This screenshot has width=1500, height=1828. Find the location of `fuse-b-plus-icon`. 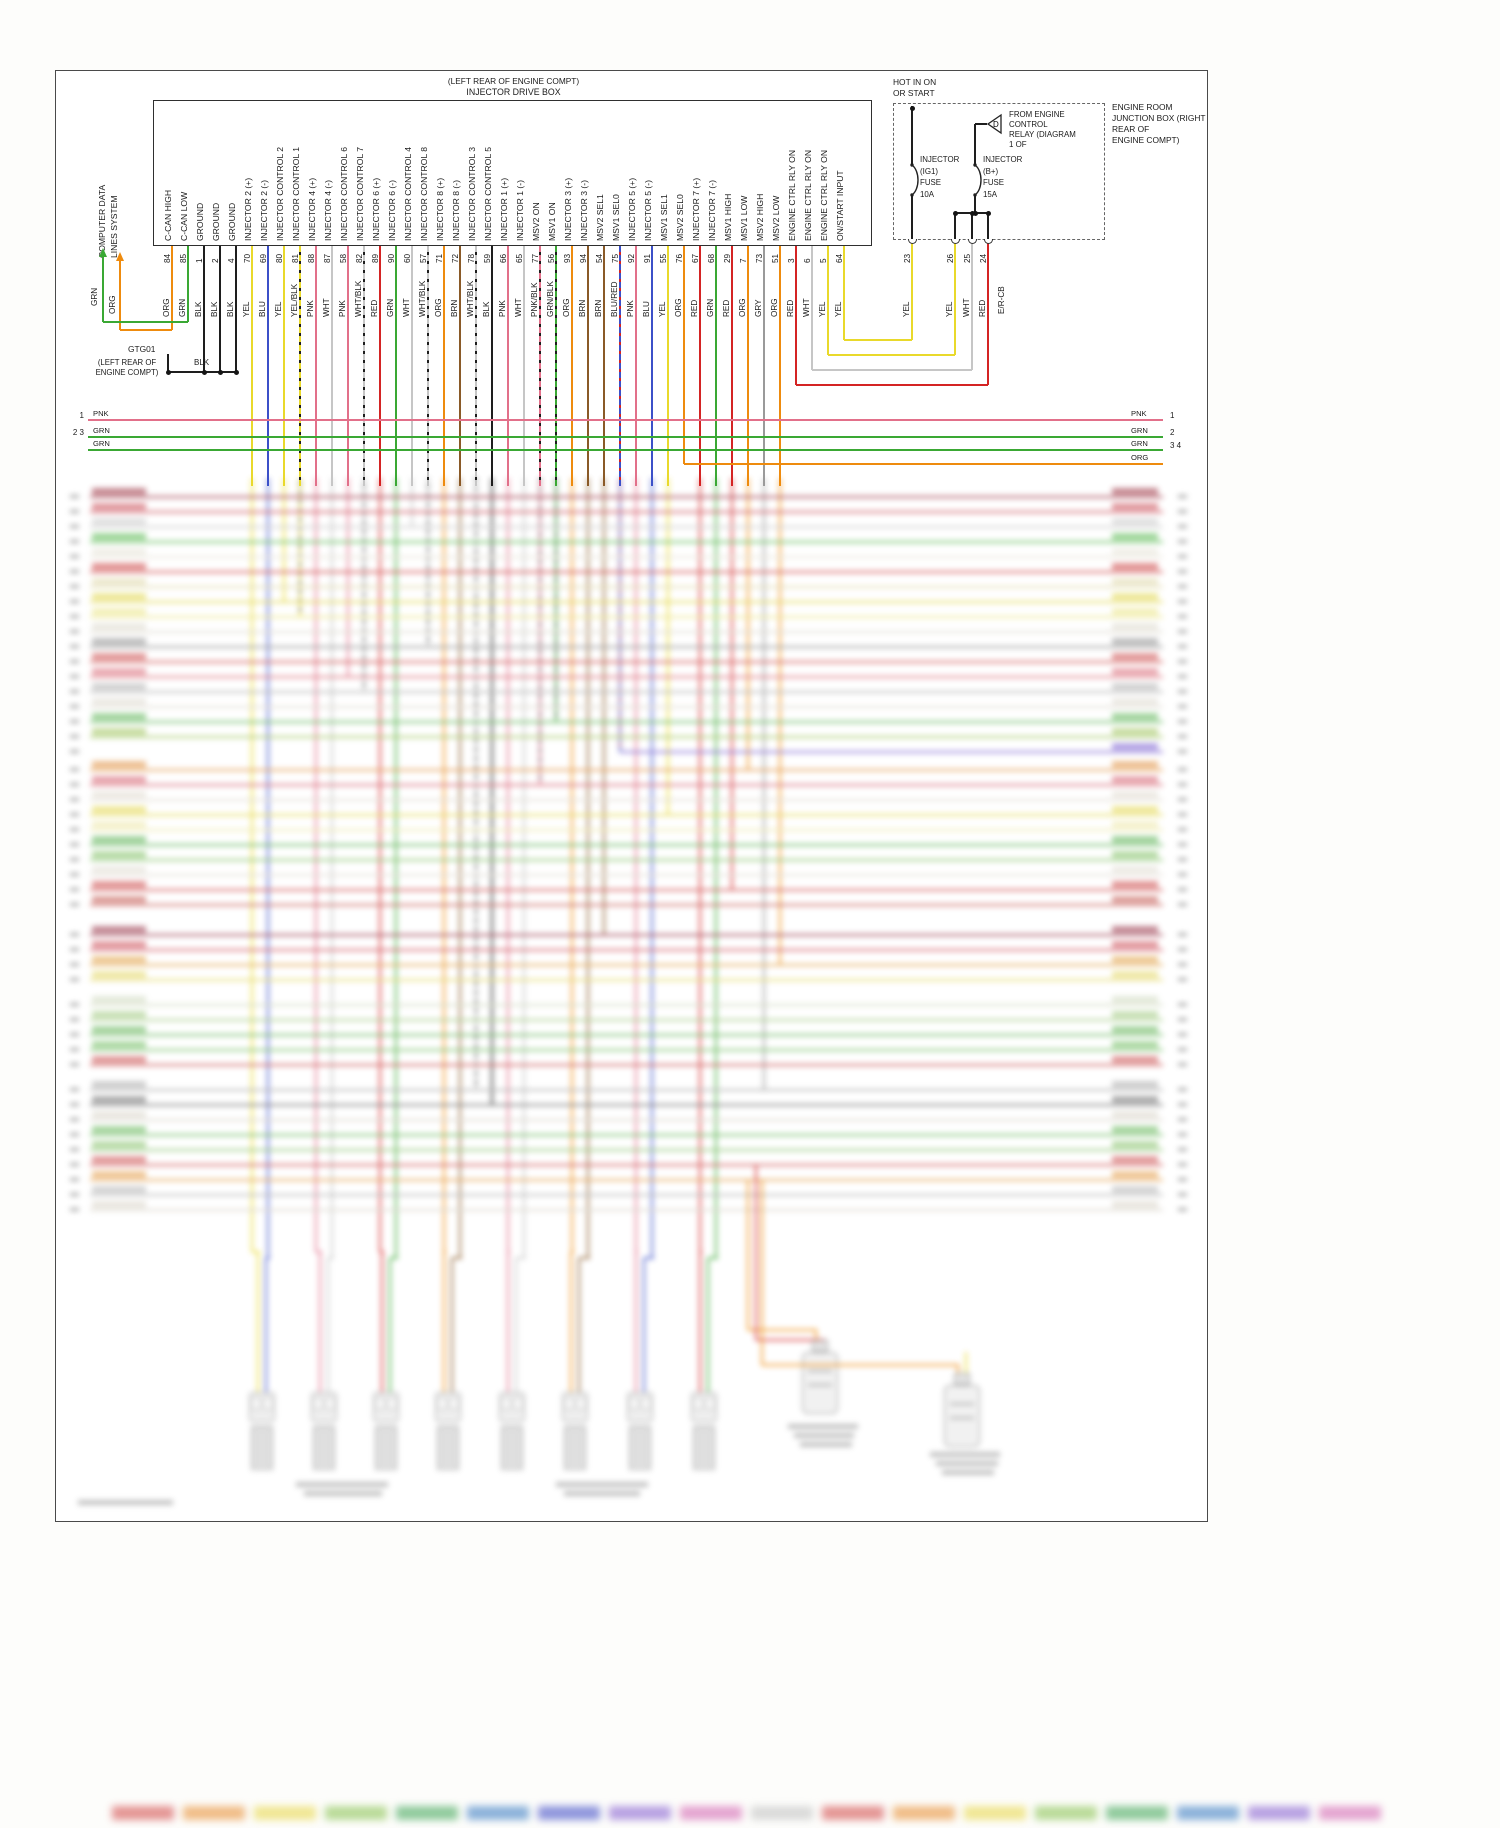

fuse-b-plus-icon is located at coordinates (977, 180).